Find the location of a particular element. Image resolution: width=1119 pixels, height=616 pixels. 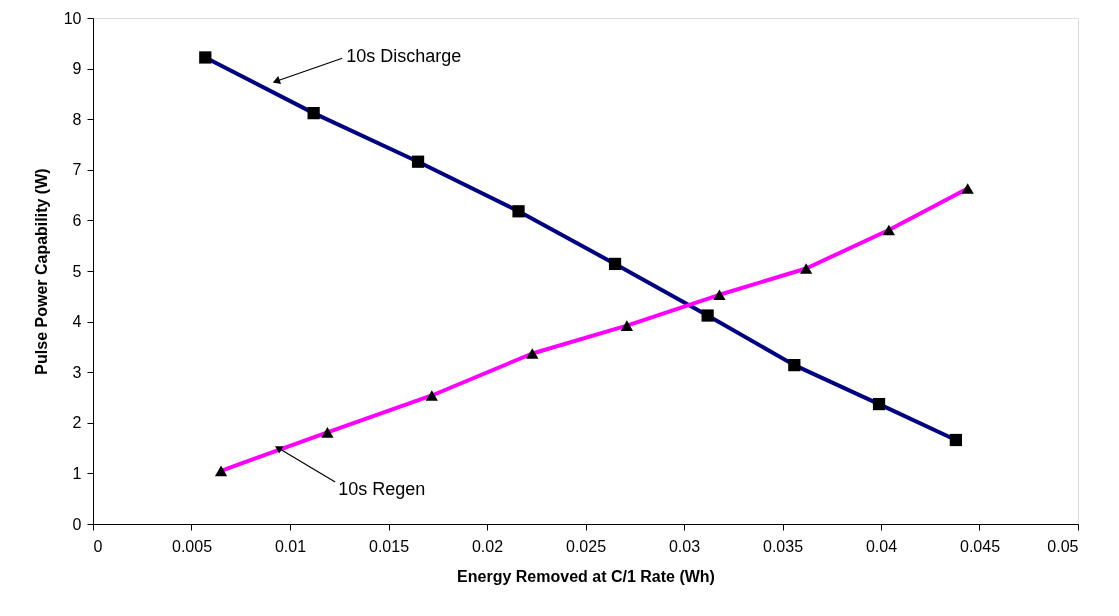

x-tick-label: 0 is located at coordinates (98, 546).